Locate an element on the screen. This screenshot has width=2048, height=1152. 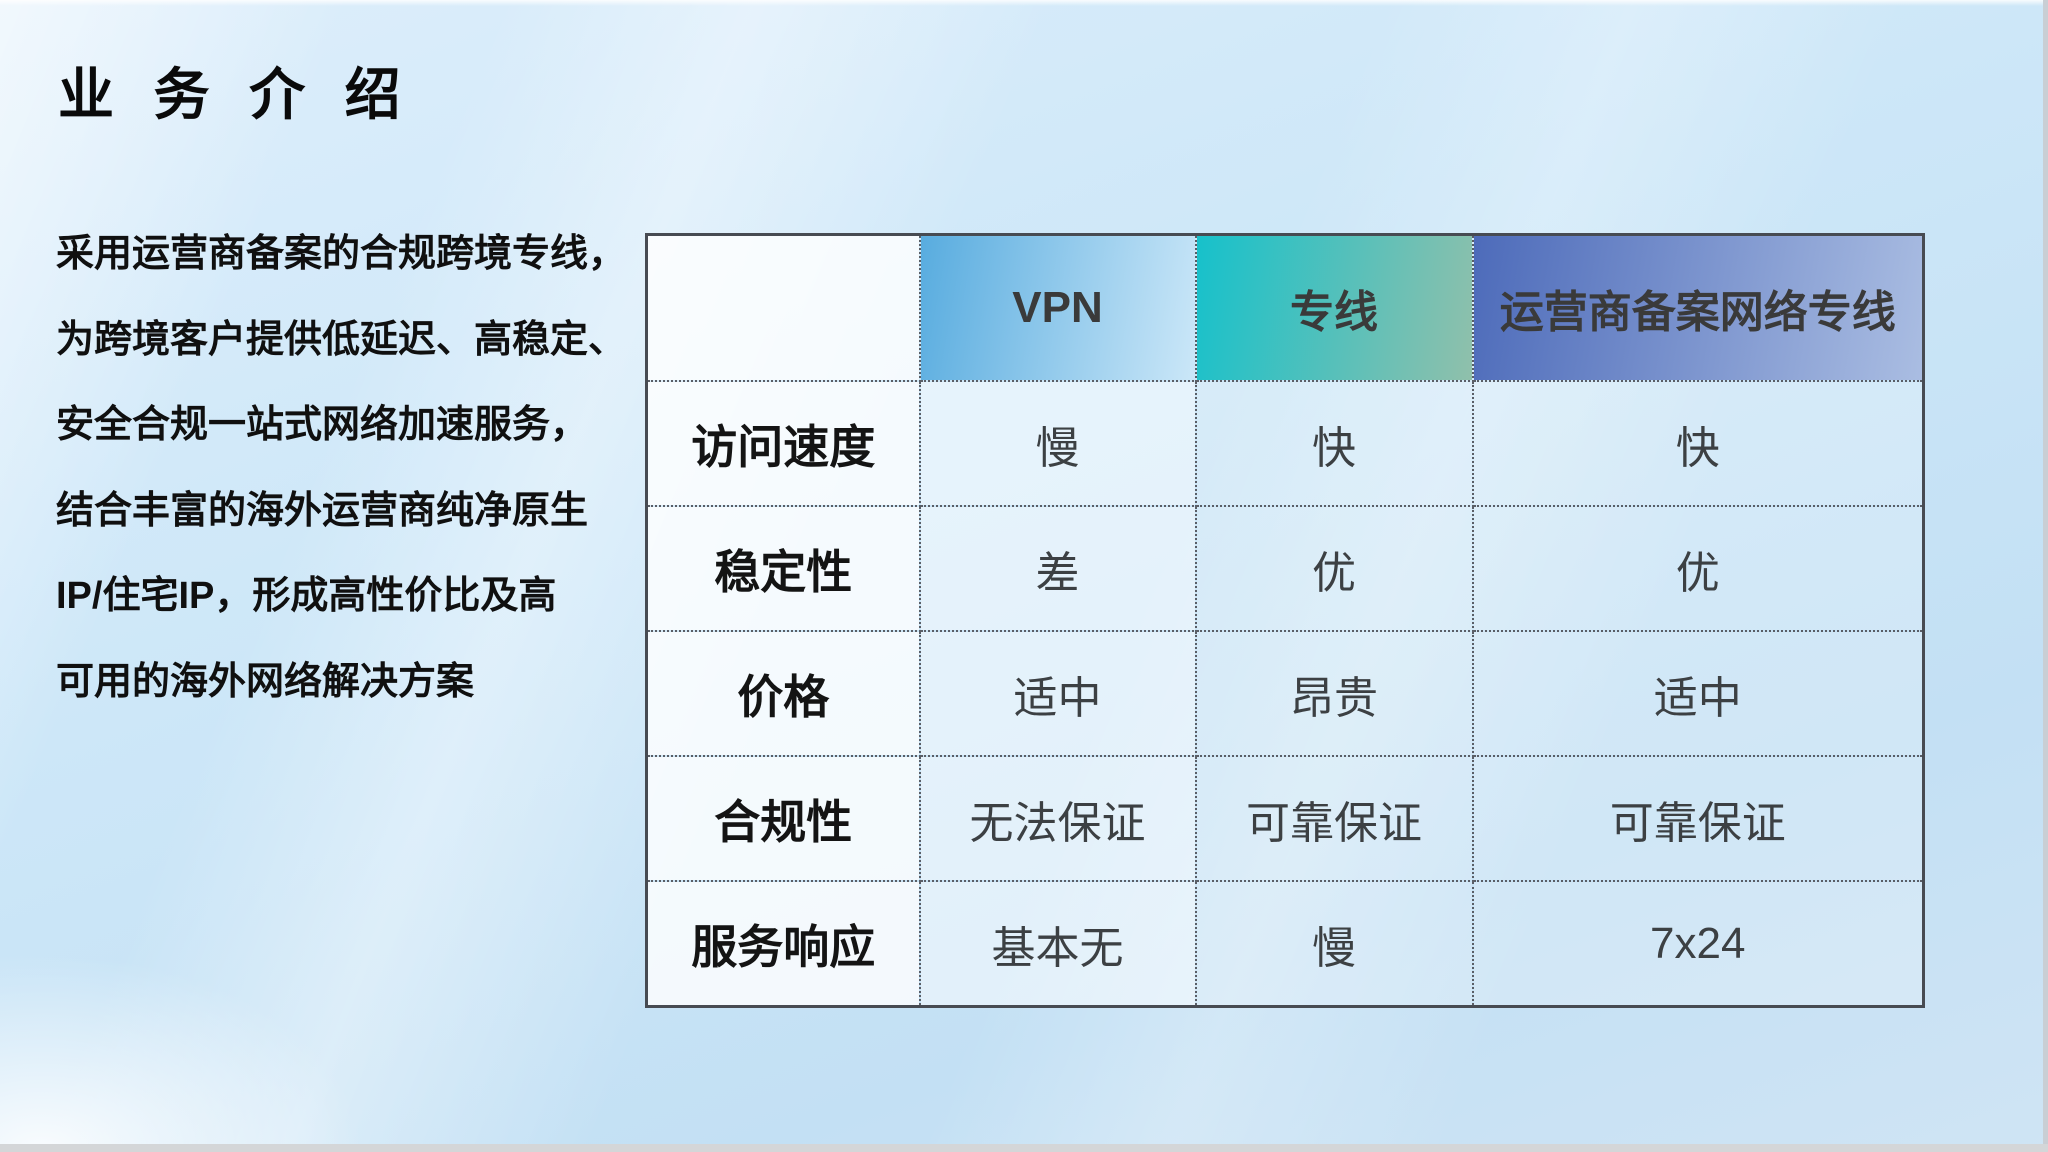
table-row-access-speed: 访问速度 慢 快 快 is located at coordinates (1285, 443).